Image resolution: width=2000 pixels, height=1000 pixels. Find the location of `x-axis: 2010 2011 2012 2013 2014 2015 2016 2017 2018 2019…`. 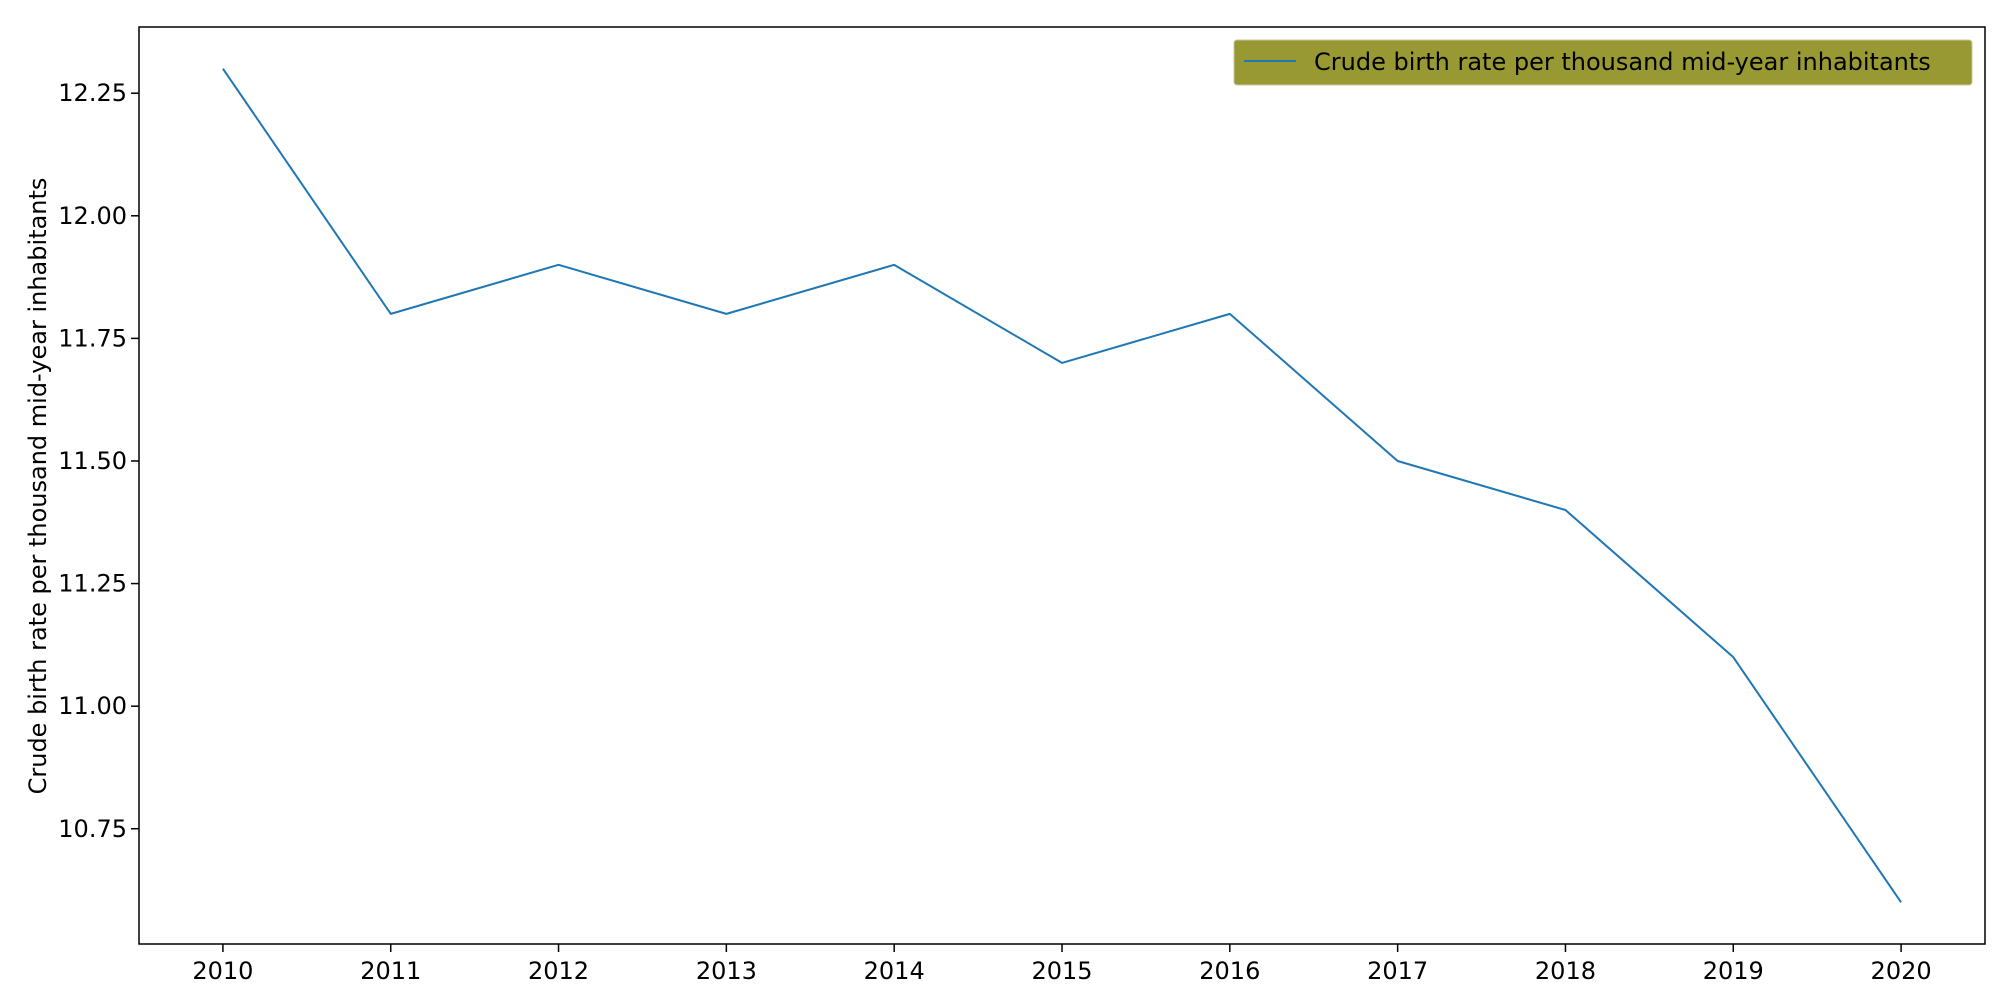

x-axis: 2010 2011 2012 2013 2014 2015 2016 2017 2018 2019… is located at coordinates (1062, 964).